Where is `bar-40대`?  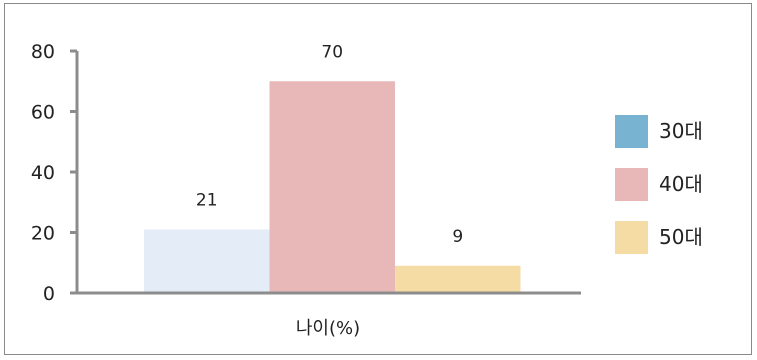 bar-40대 is located at coordinates (332, 187).